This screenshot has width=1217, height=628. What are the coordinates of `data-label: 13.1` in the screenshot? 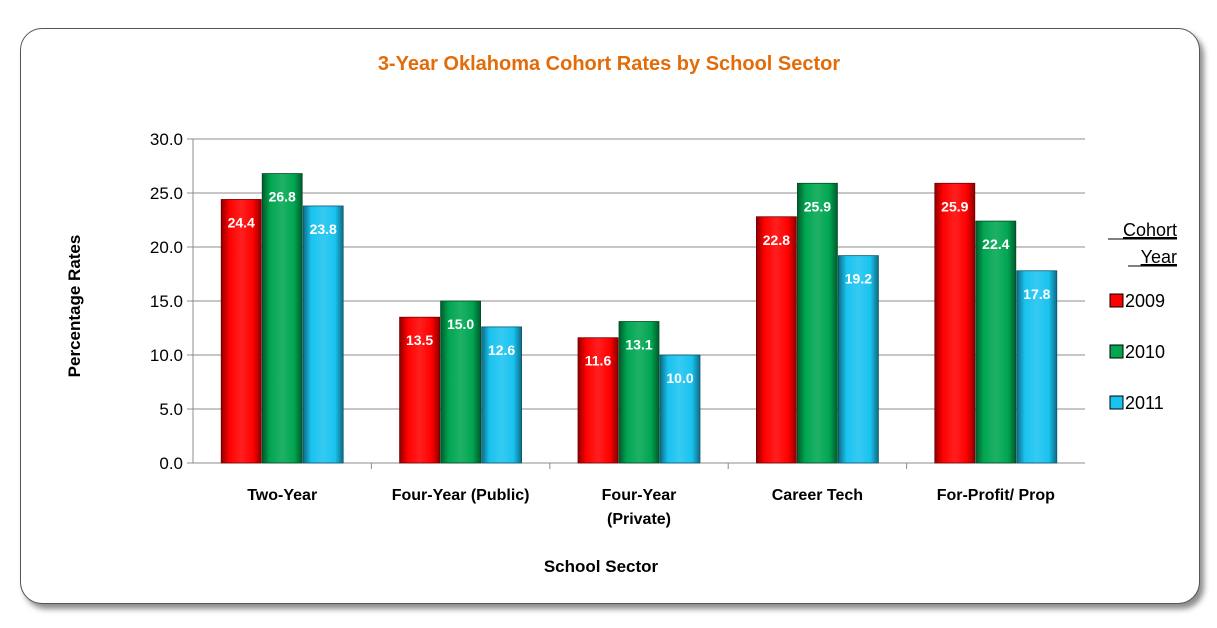 It's located at (638, 345).